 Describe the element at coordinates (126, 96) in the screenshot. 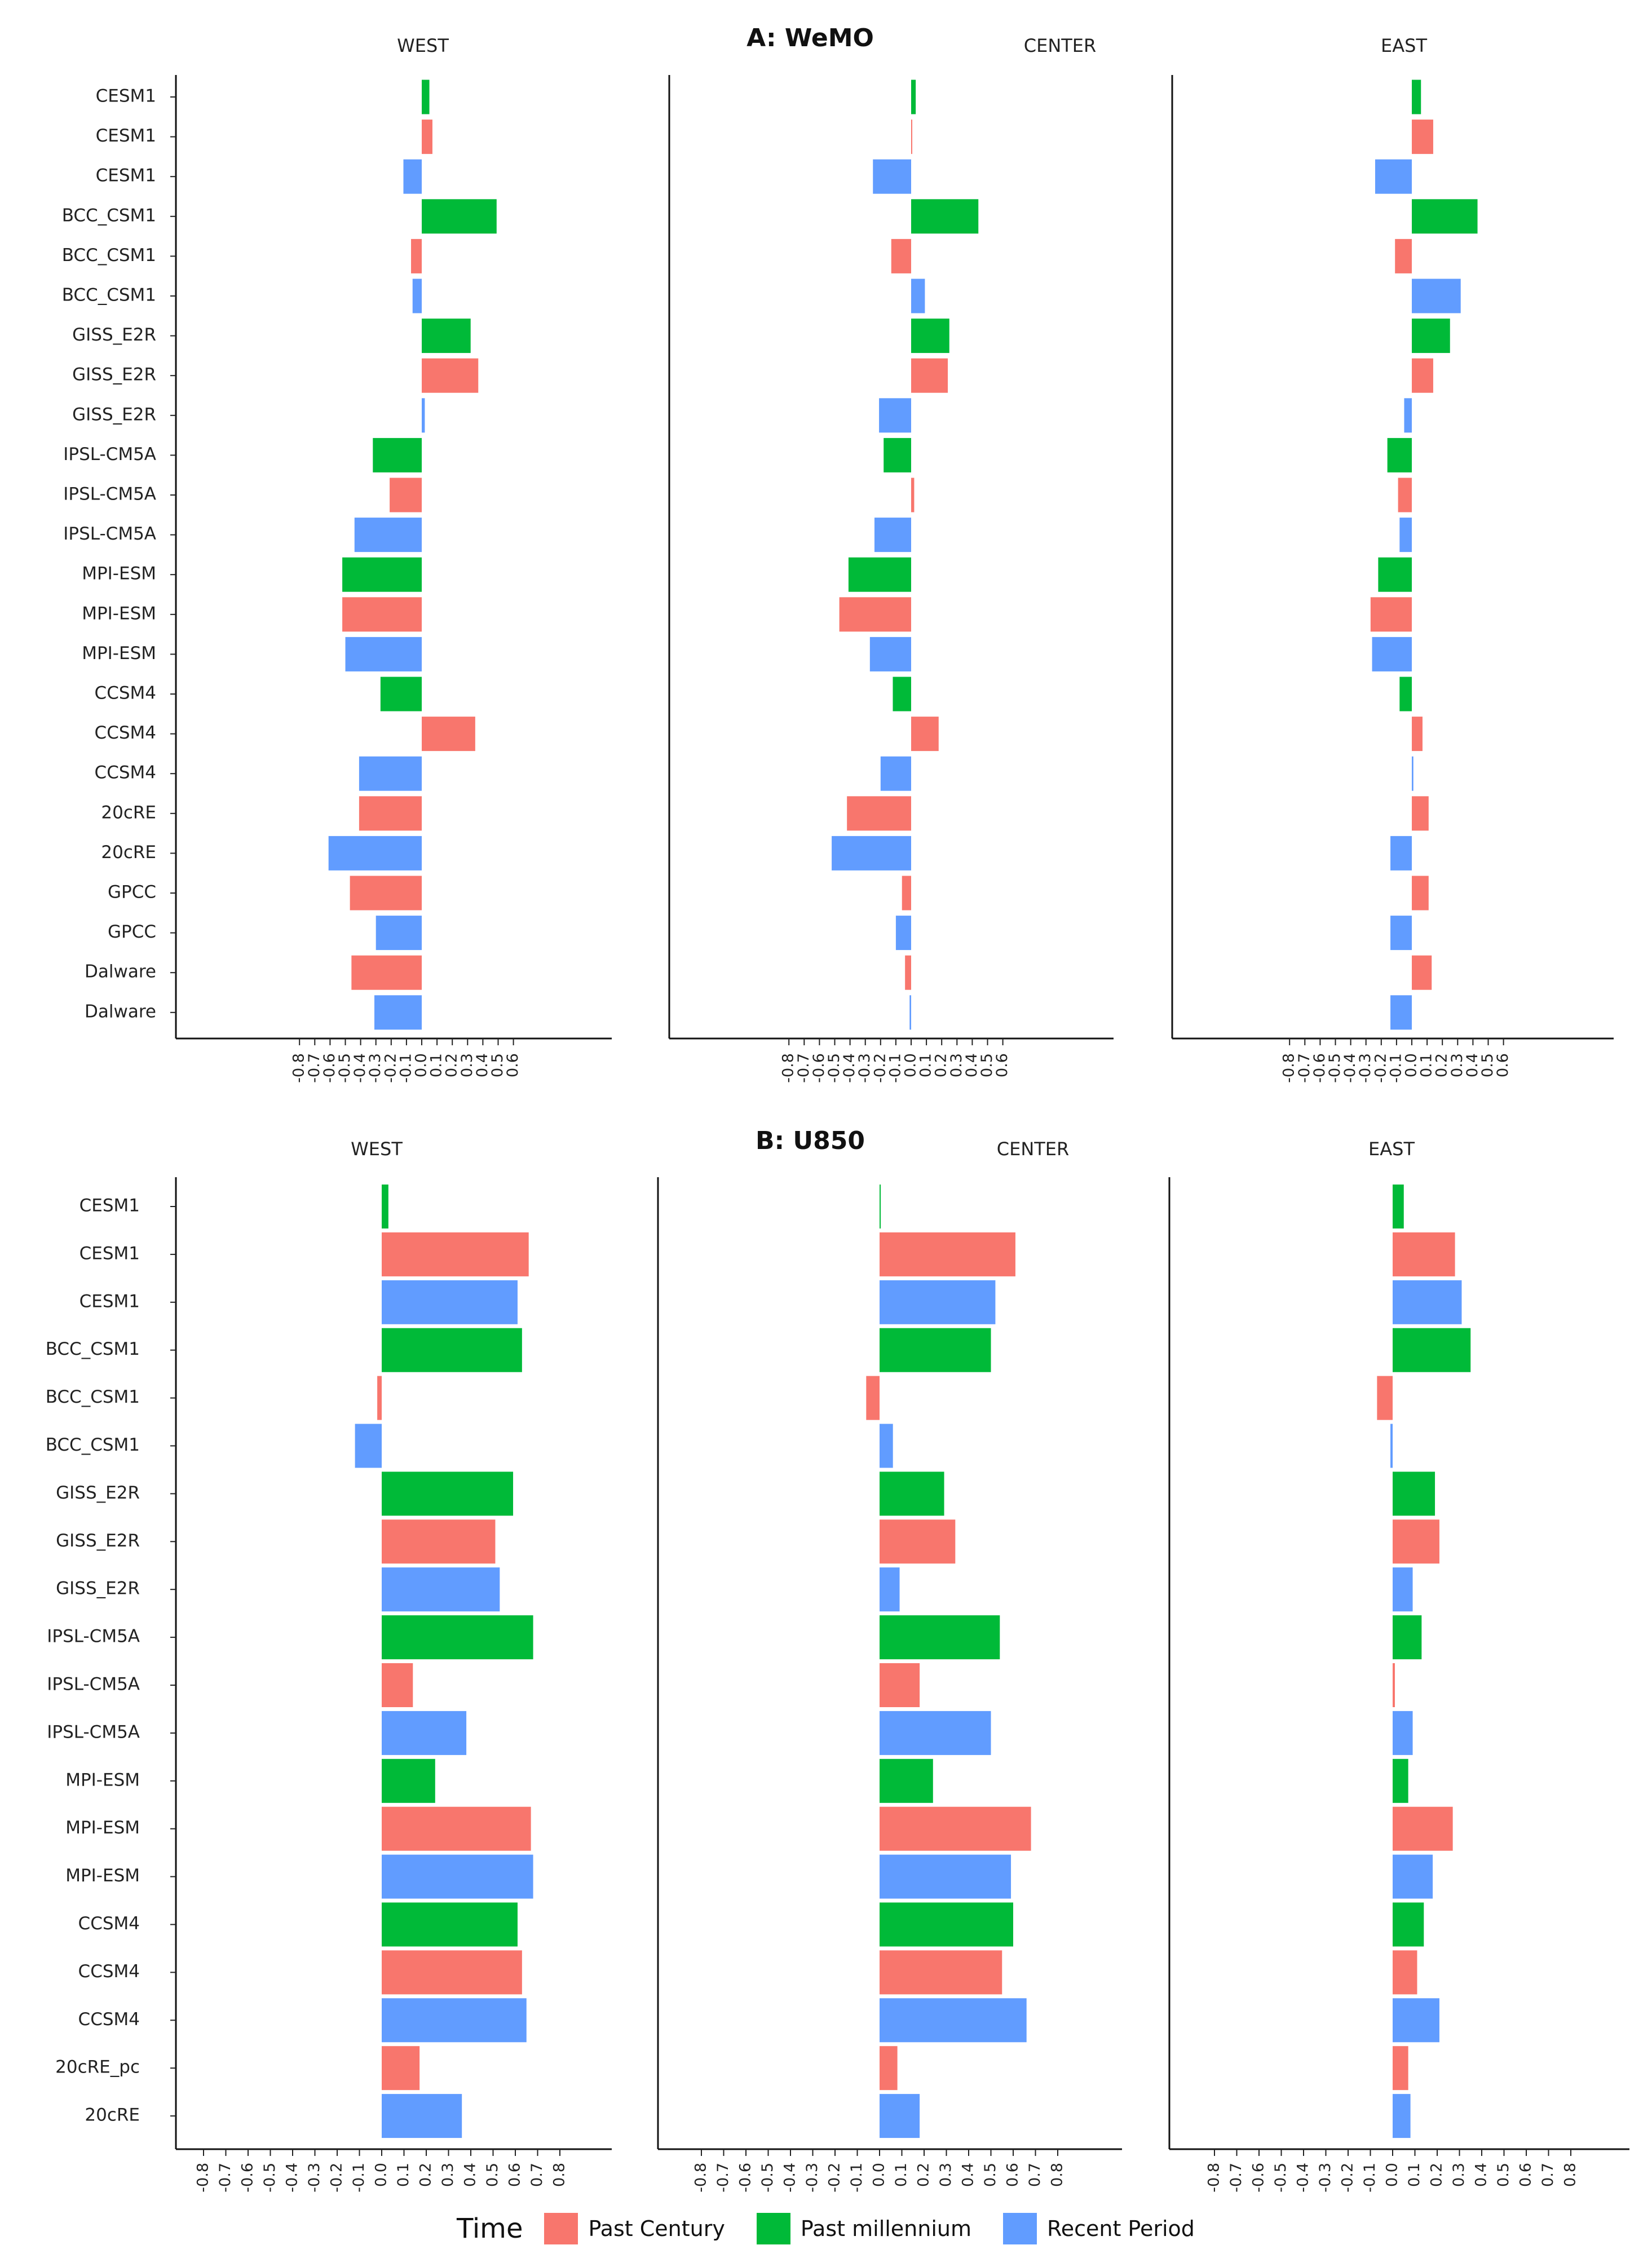

I see `y-tick-label-wemo-0: CESM1` at that location.